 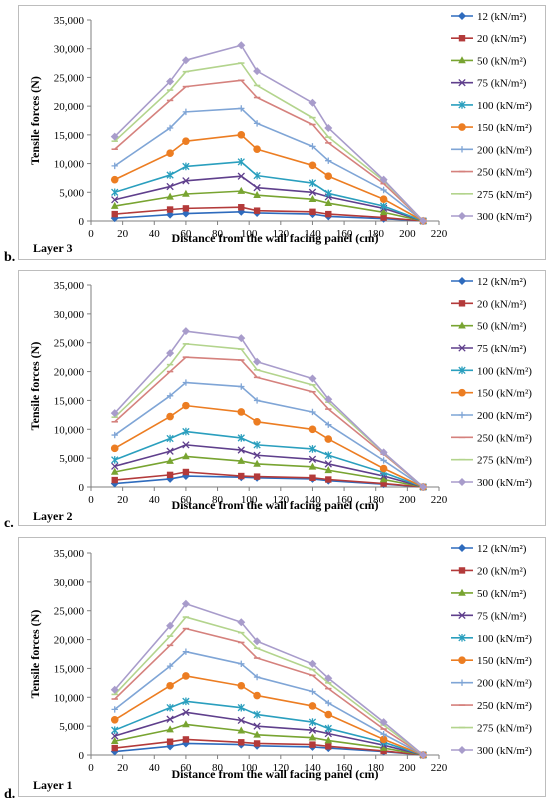 What do you see at coordinates (52, 248) in the screenshot?
I see `layer-annotation: Layer 3` at bounding box center [52, 248].